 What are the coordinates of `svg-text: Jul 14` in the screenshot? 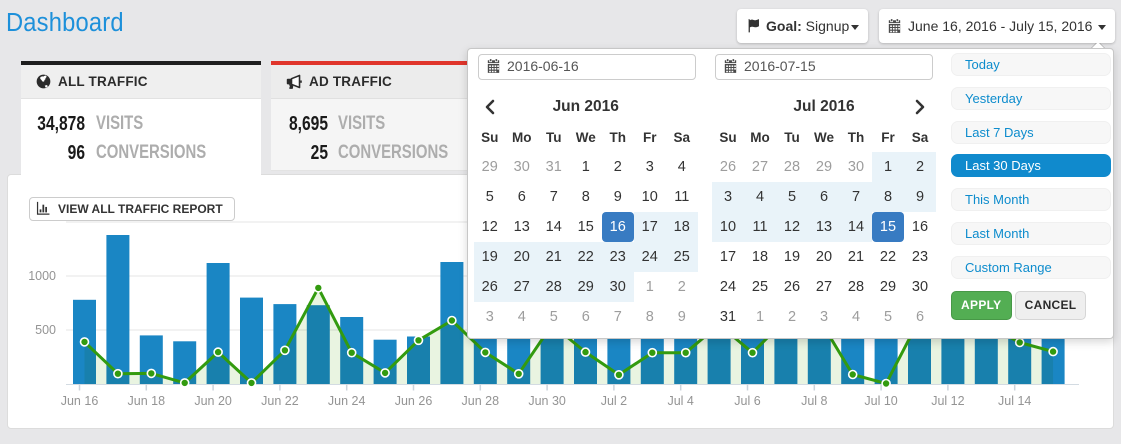 It's located at (1014, 401).